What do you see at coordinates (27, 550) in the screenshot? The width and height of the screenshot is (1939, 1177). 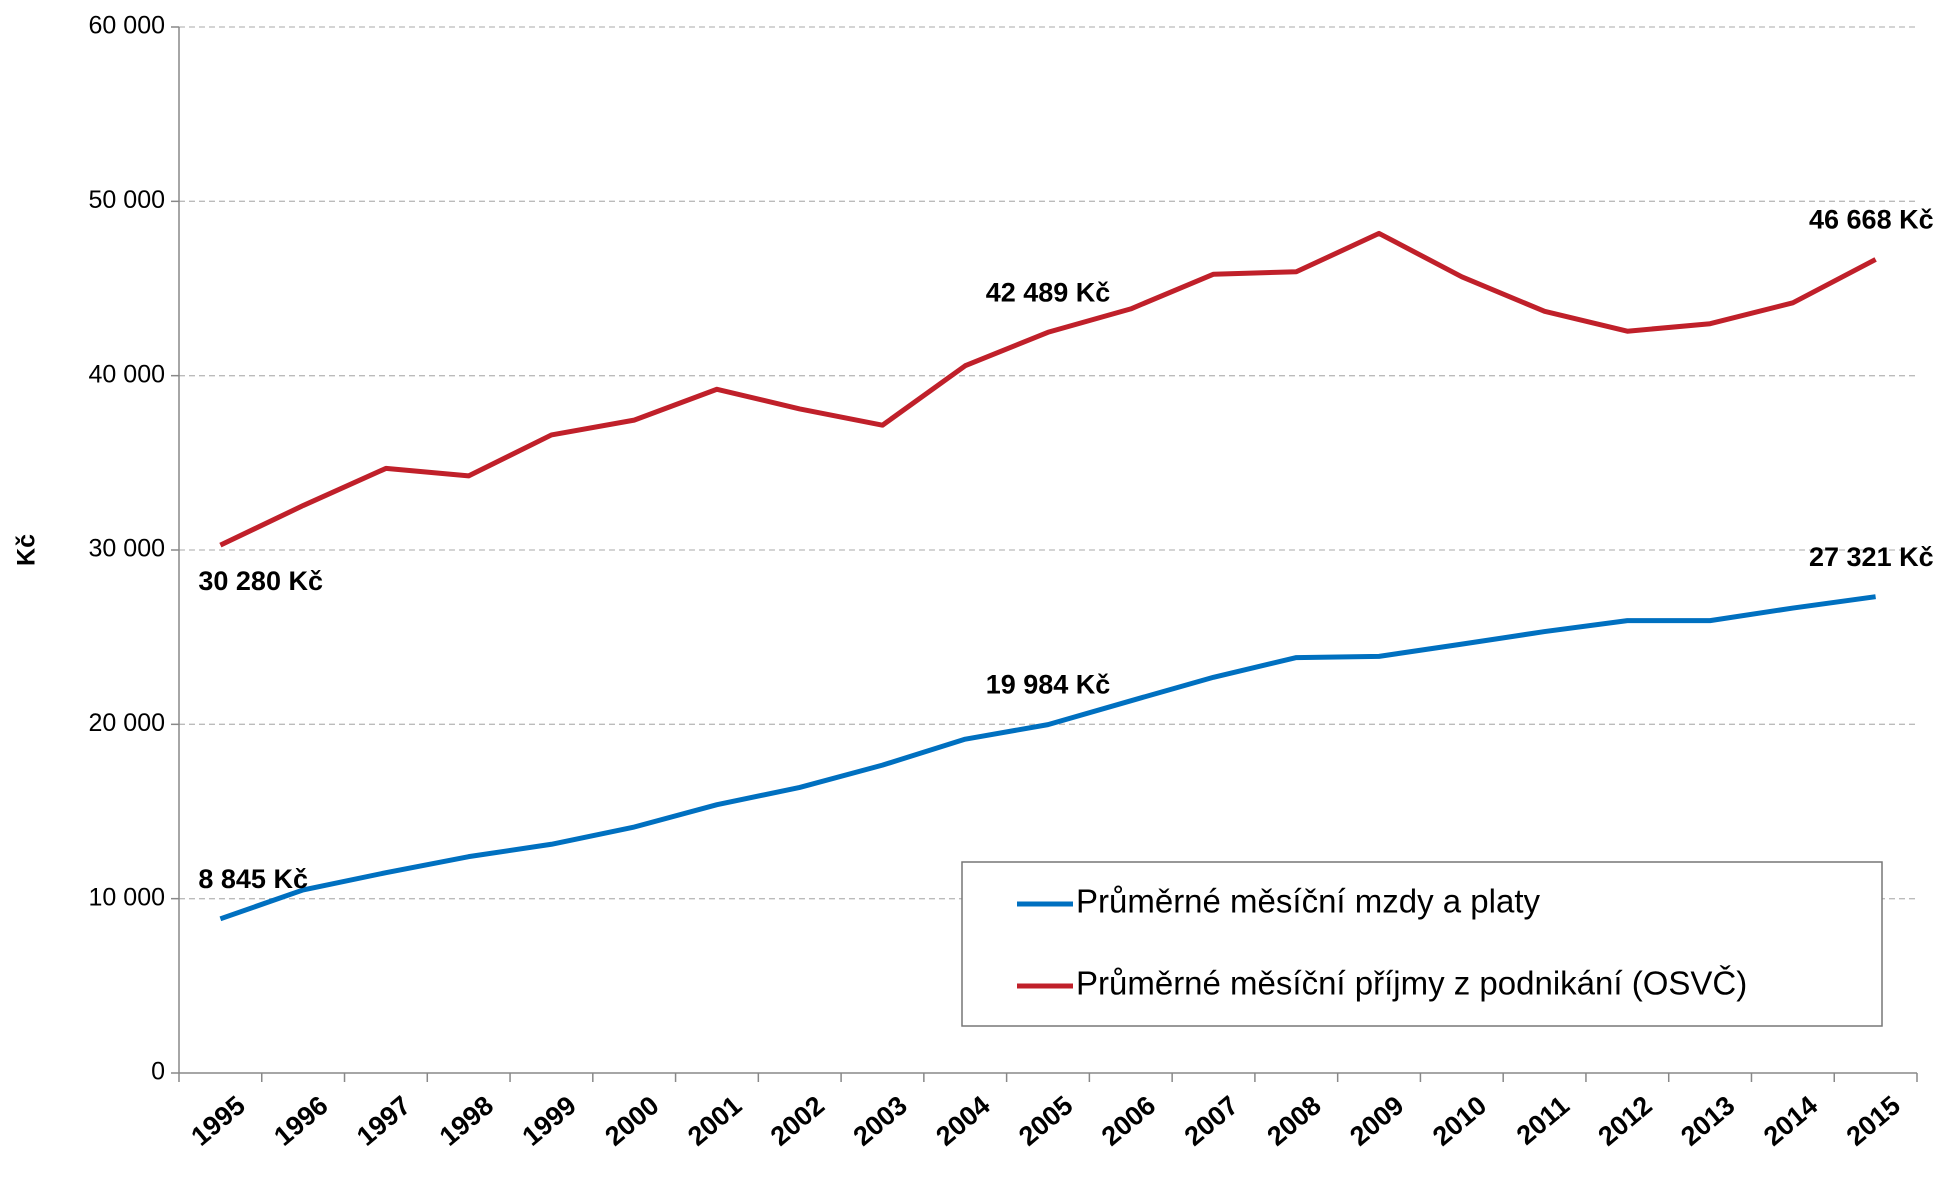 I see `y-axis-label: Kč` at bounding box center [27, 550].